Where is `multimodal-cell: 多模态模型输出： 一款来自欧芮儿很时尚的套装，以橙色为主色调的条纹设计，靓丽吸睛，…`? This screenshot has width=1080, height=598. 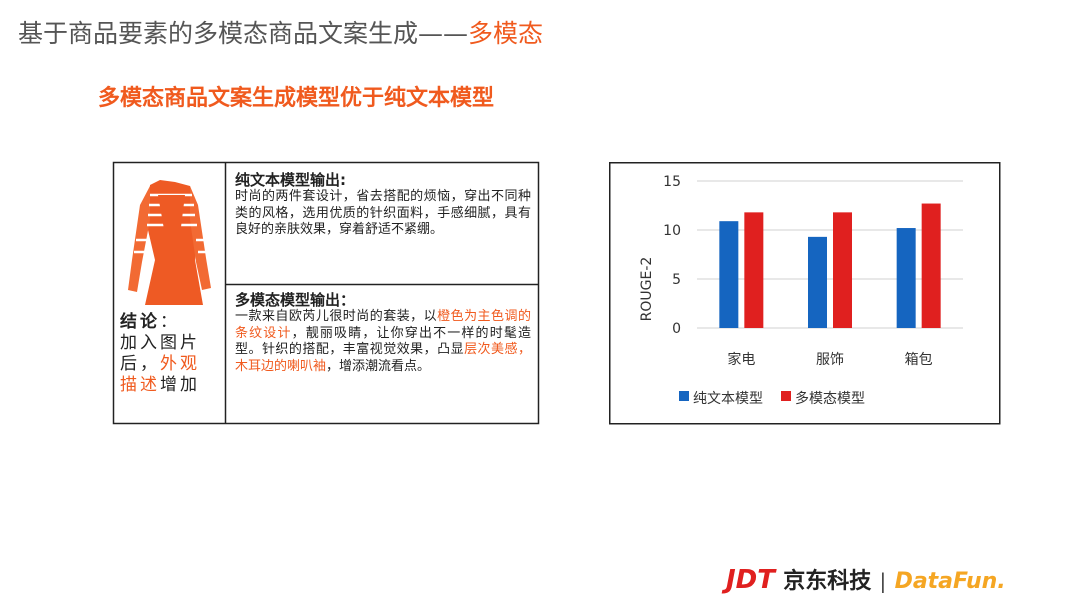
multimodal-cell: 多模态模型输出： 一款来自欧芮儿很时尚的套装，以橙色为主色调的条纹设计，靓丽吸睛，… is located at coordinates (383, 333).